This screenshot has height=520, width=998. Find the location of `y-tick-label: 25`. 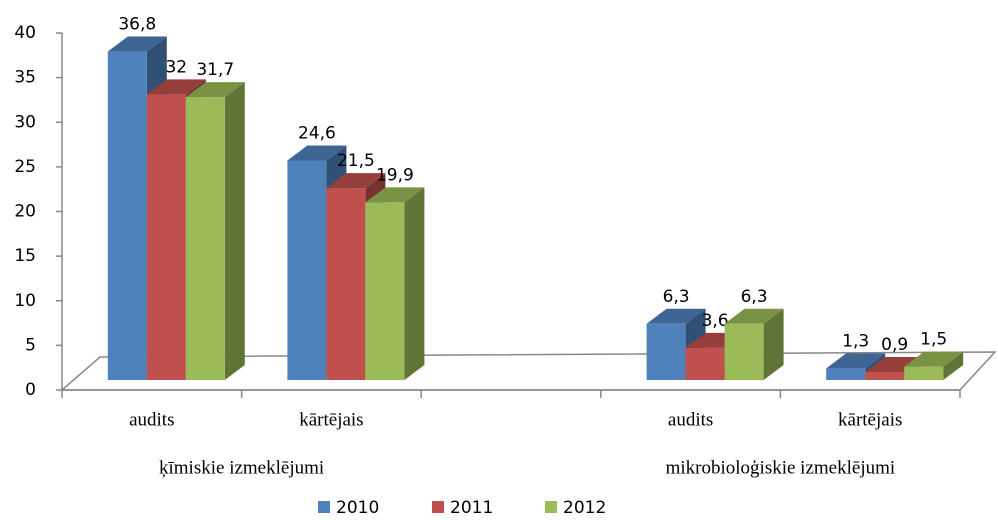

y-tick-label: 25 is located at coordinates (25, 167).